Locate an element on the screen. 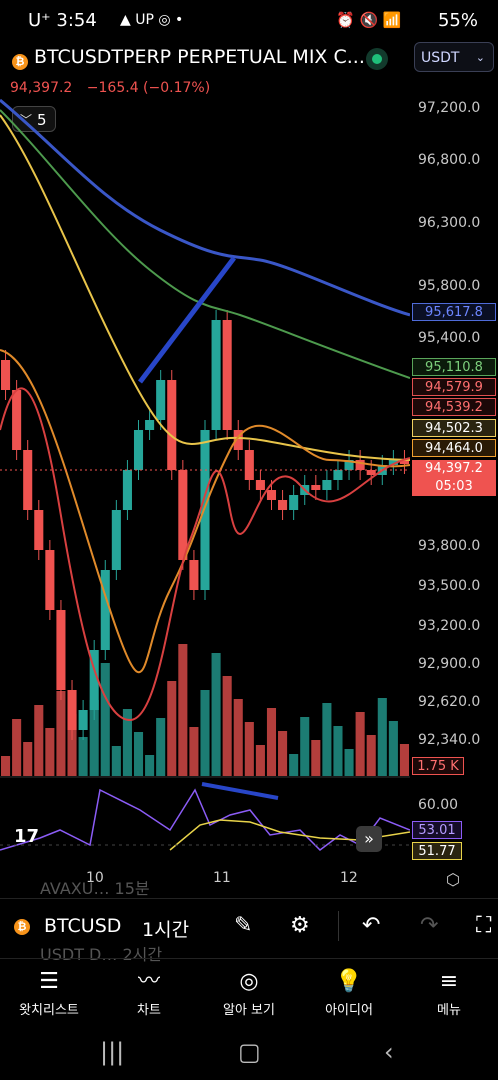  ghost-menu-item: AVAXU… 15분 is located at coordinates (95, 888).